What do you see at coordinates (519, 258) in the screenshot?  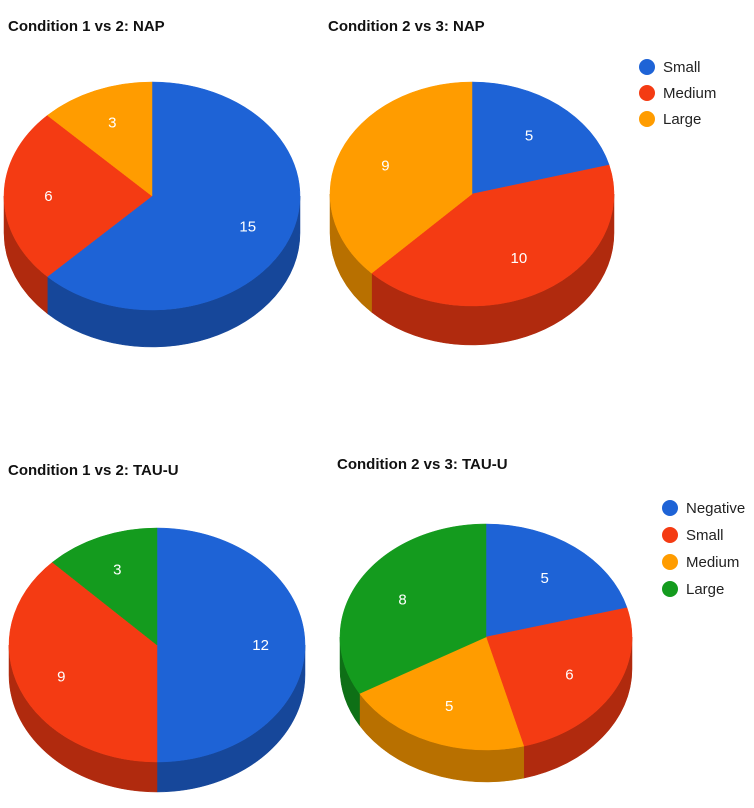 I see `pie-slice-value-label: 10` at bounding box center [519, 258].